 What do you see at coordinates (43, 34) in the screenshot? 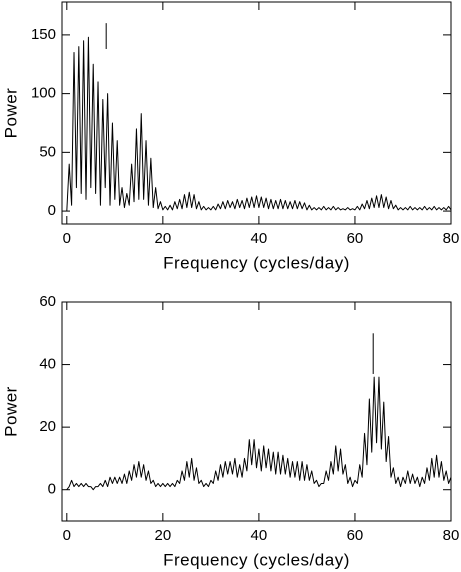
I see `y-tick-label: 150` at bounding box center [43, 34].